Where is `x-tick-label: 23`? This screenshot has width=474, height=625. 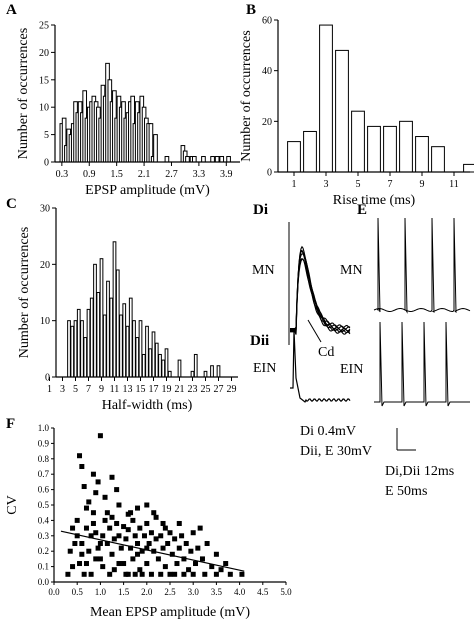
x-tick-label: 23 is located at coordinates (193, 389).